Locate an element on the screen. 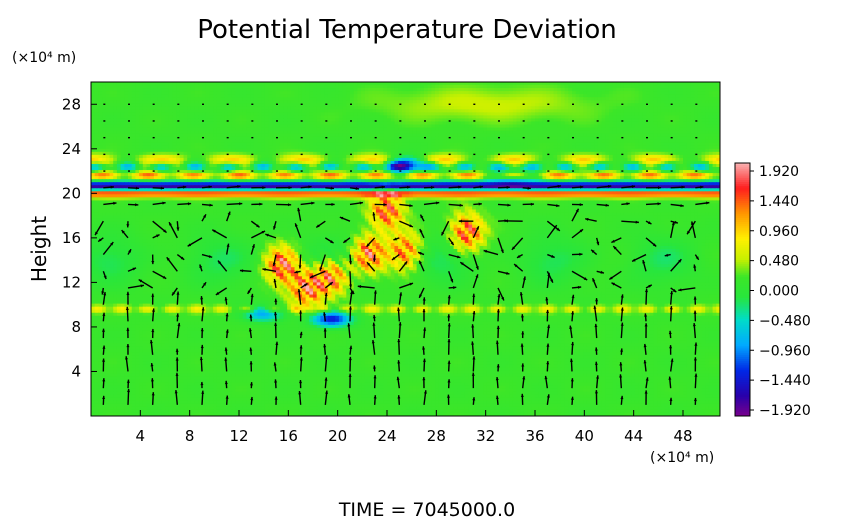 The image size is (854, 519). colorbar-label: 1.440 is located at coordinates (779, 202).